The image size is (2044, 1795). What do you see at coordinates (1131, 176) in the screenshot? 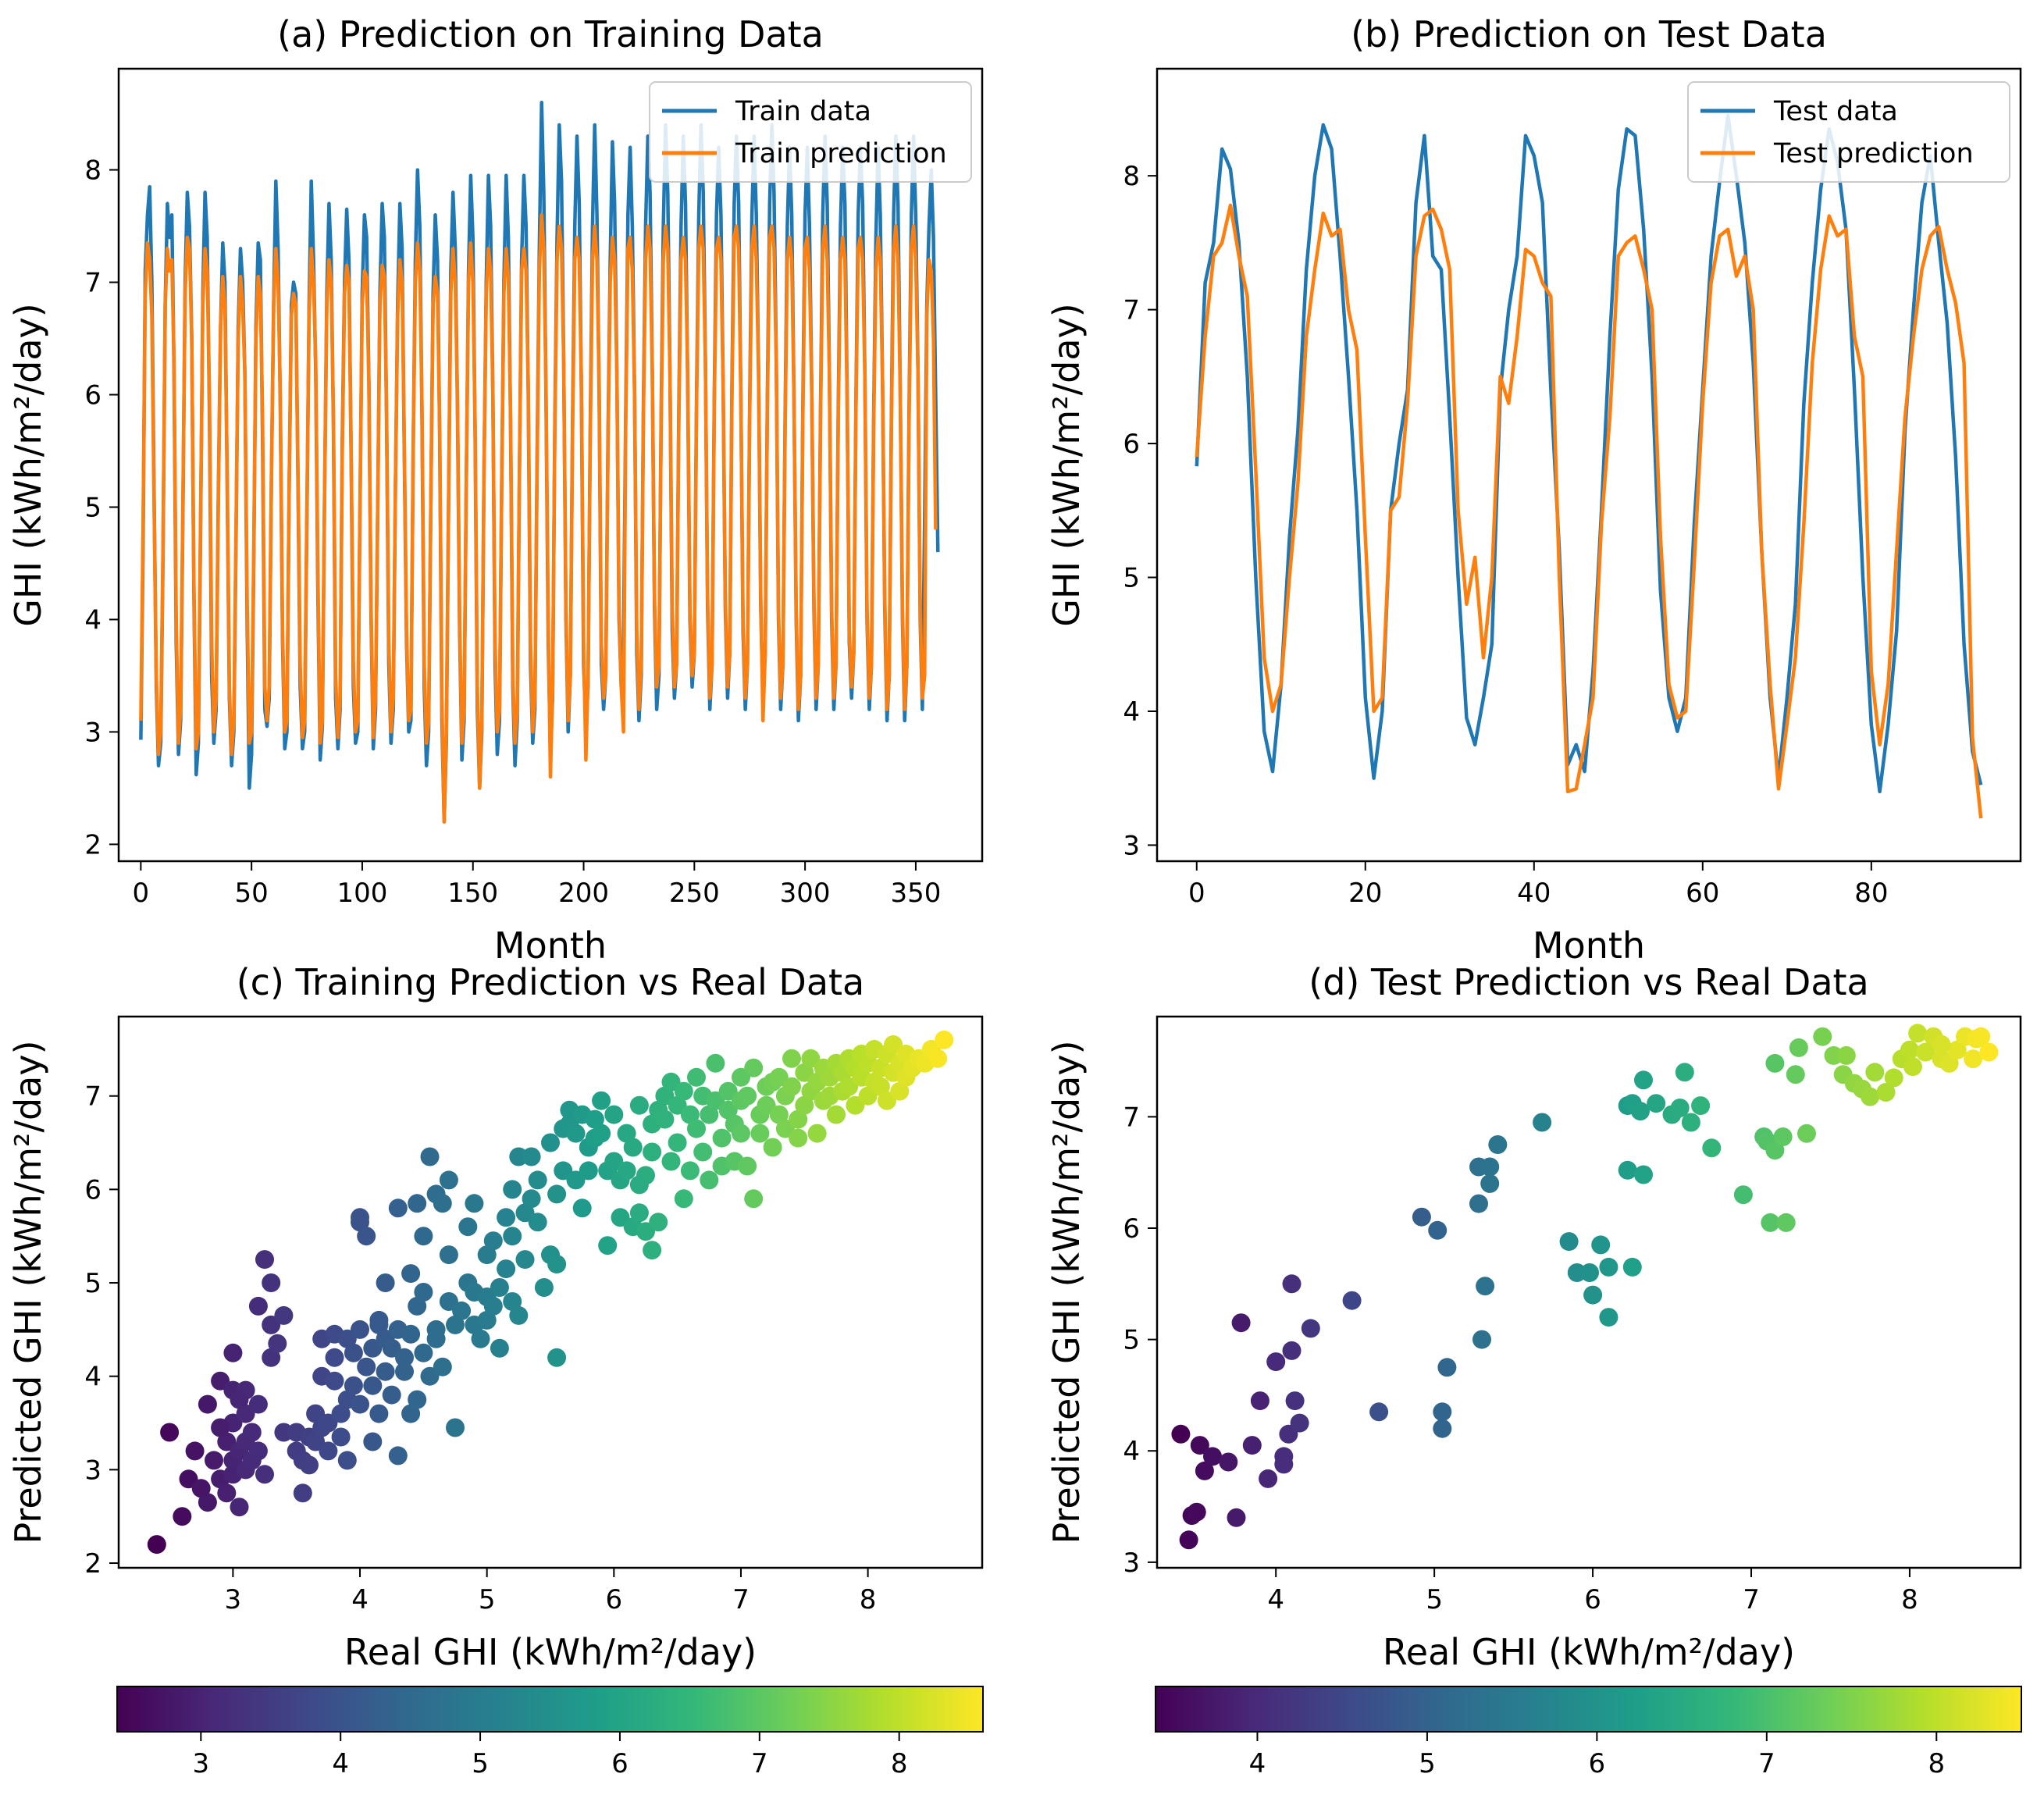
I see `y-tick-label: 8` at bounding box center [1131, 176].